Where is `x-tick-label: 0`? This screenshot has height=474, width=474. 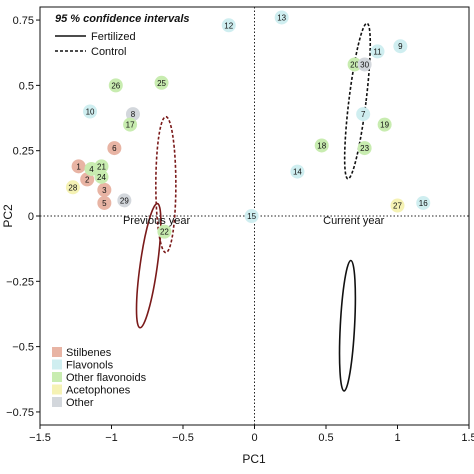 x-tick-label: 0 is located at coordinates (254, 438).